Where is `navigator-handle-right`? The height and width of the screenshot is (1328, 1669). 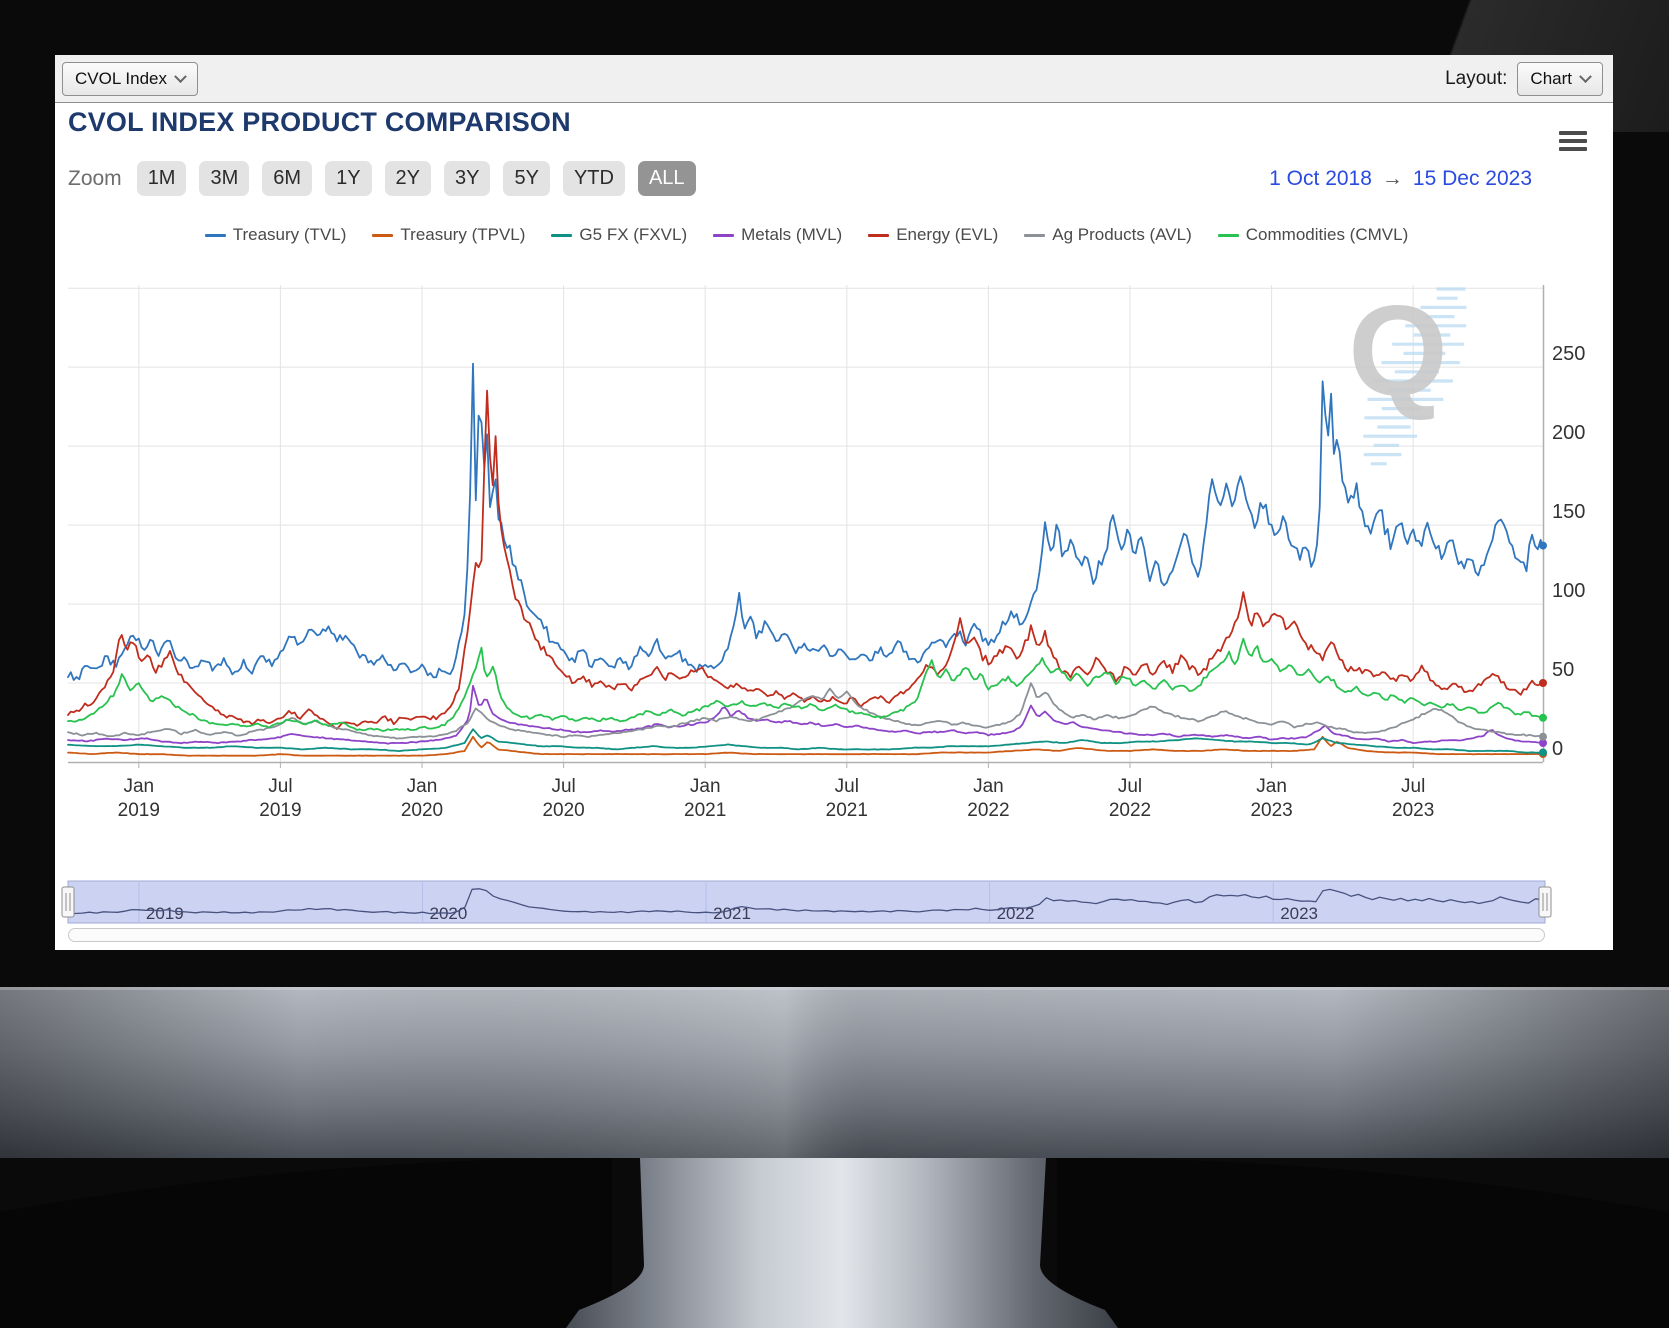 navigator-handle-right is located at coordinates (1545, 902).